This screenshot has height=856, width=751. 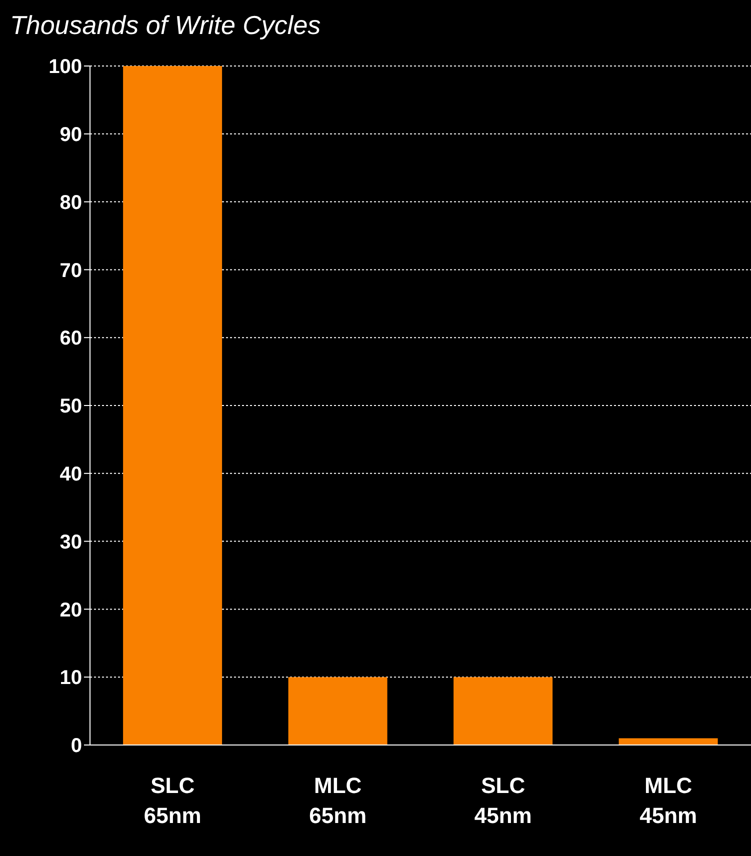 I want to click on y-tick-label: 0, so click(x=76, y=746).